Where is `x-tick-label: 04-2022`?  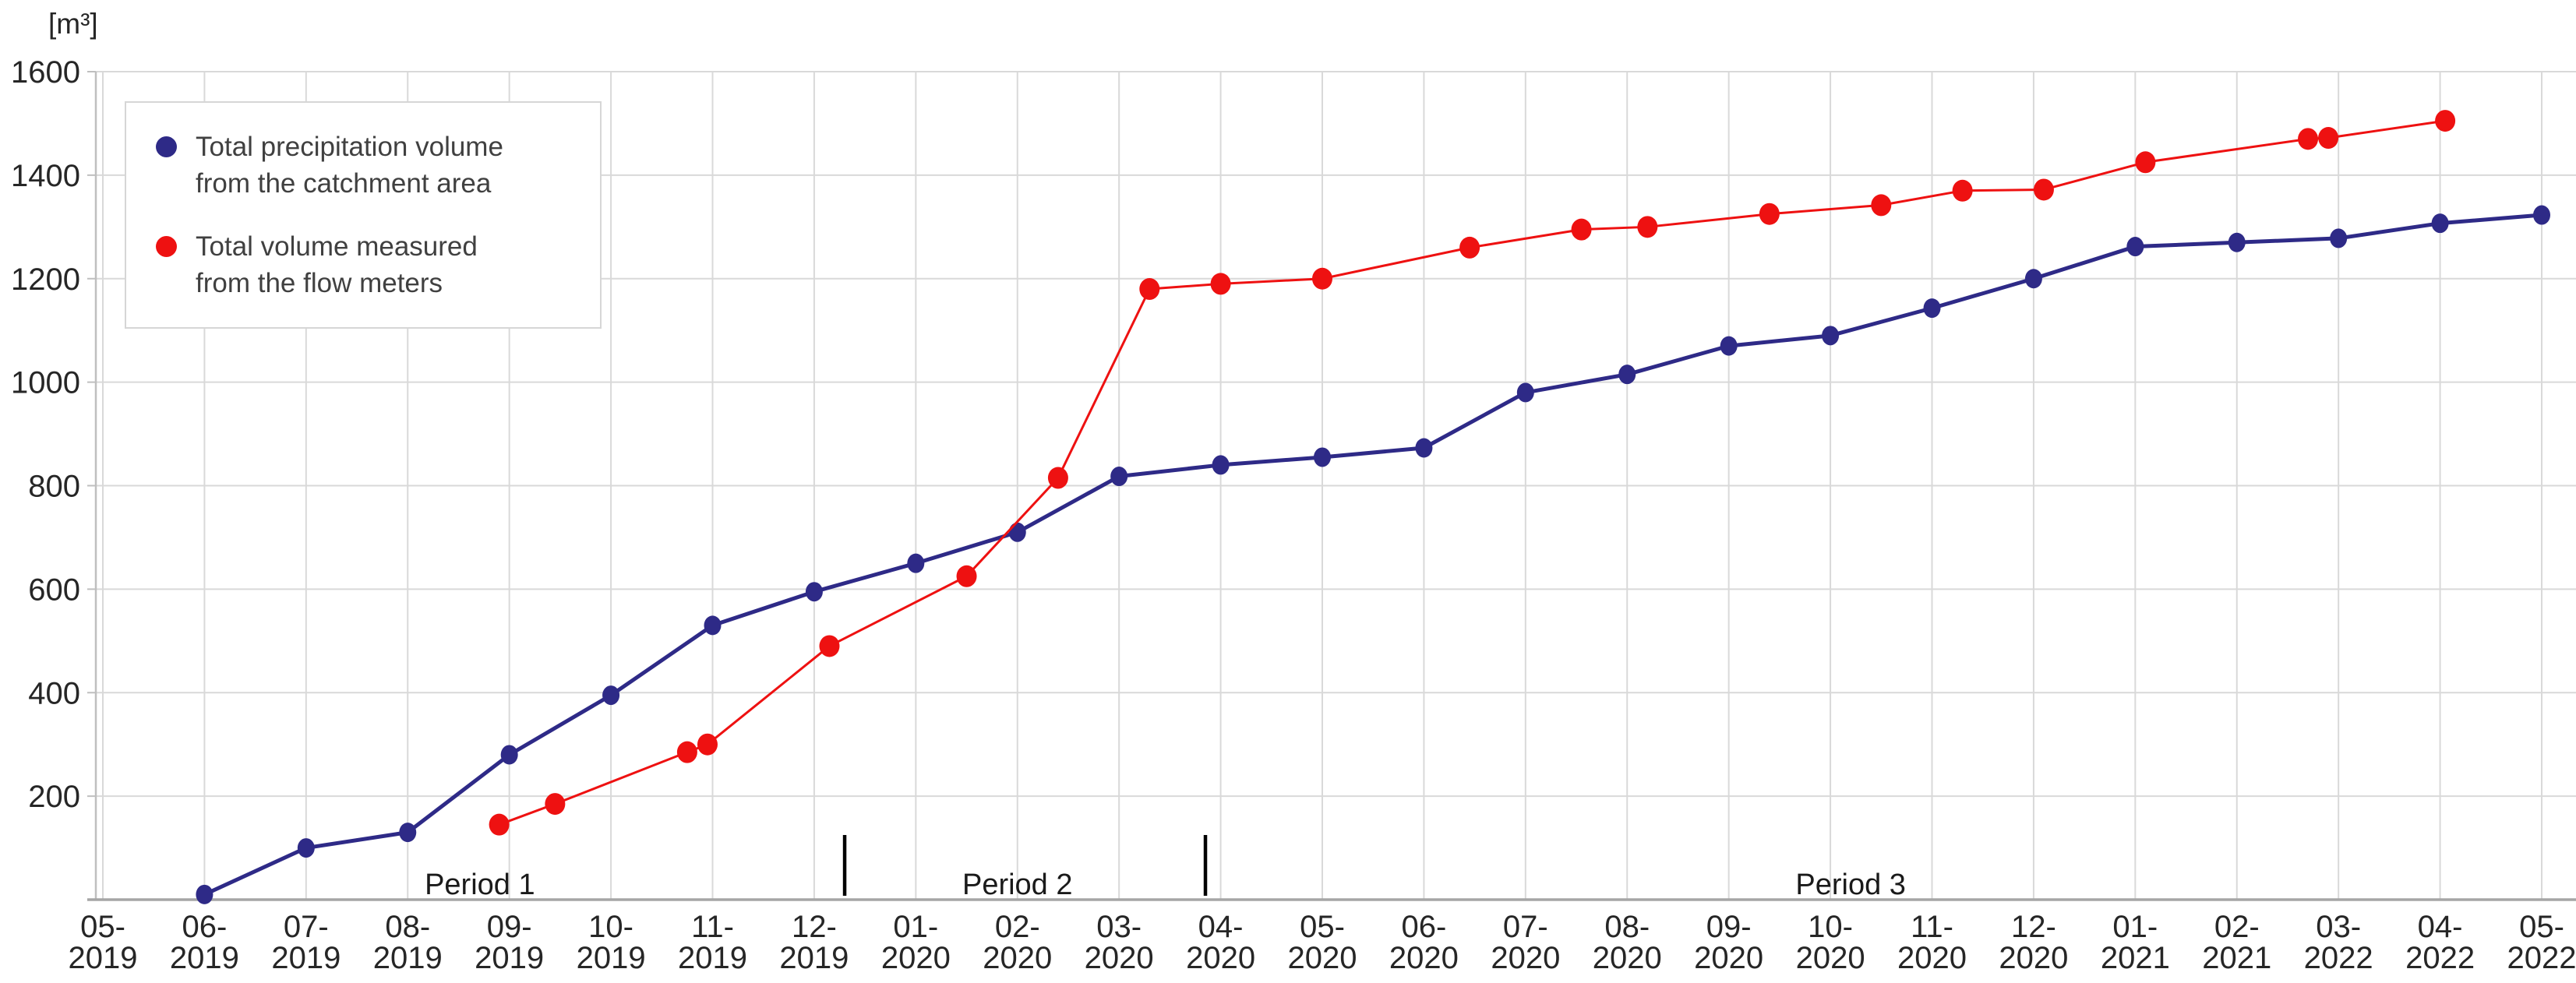 x-tick-label: 04-2022 is located at coordinates (2440, 942).